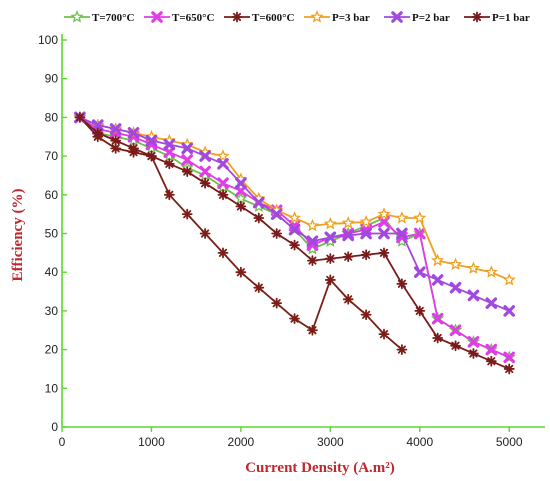 The width and height of the screenshot is (550, 481). Describe the element at coordinates (52, 234) in the screenshot. I see `y-tick-label: 50` at that location.